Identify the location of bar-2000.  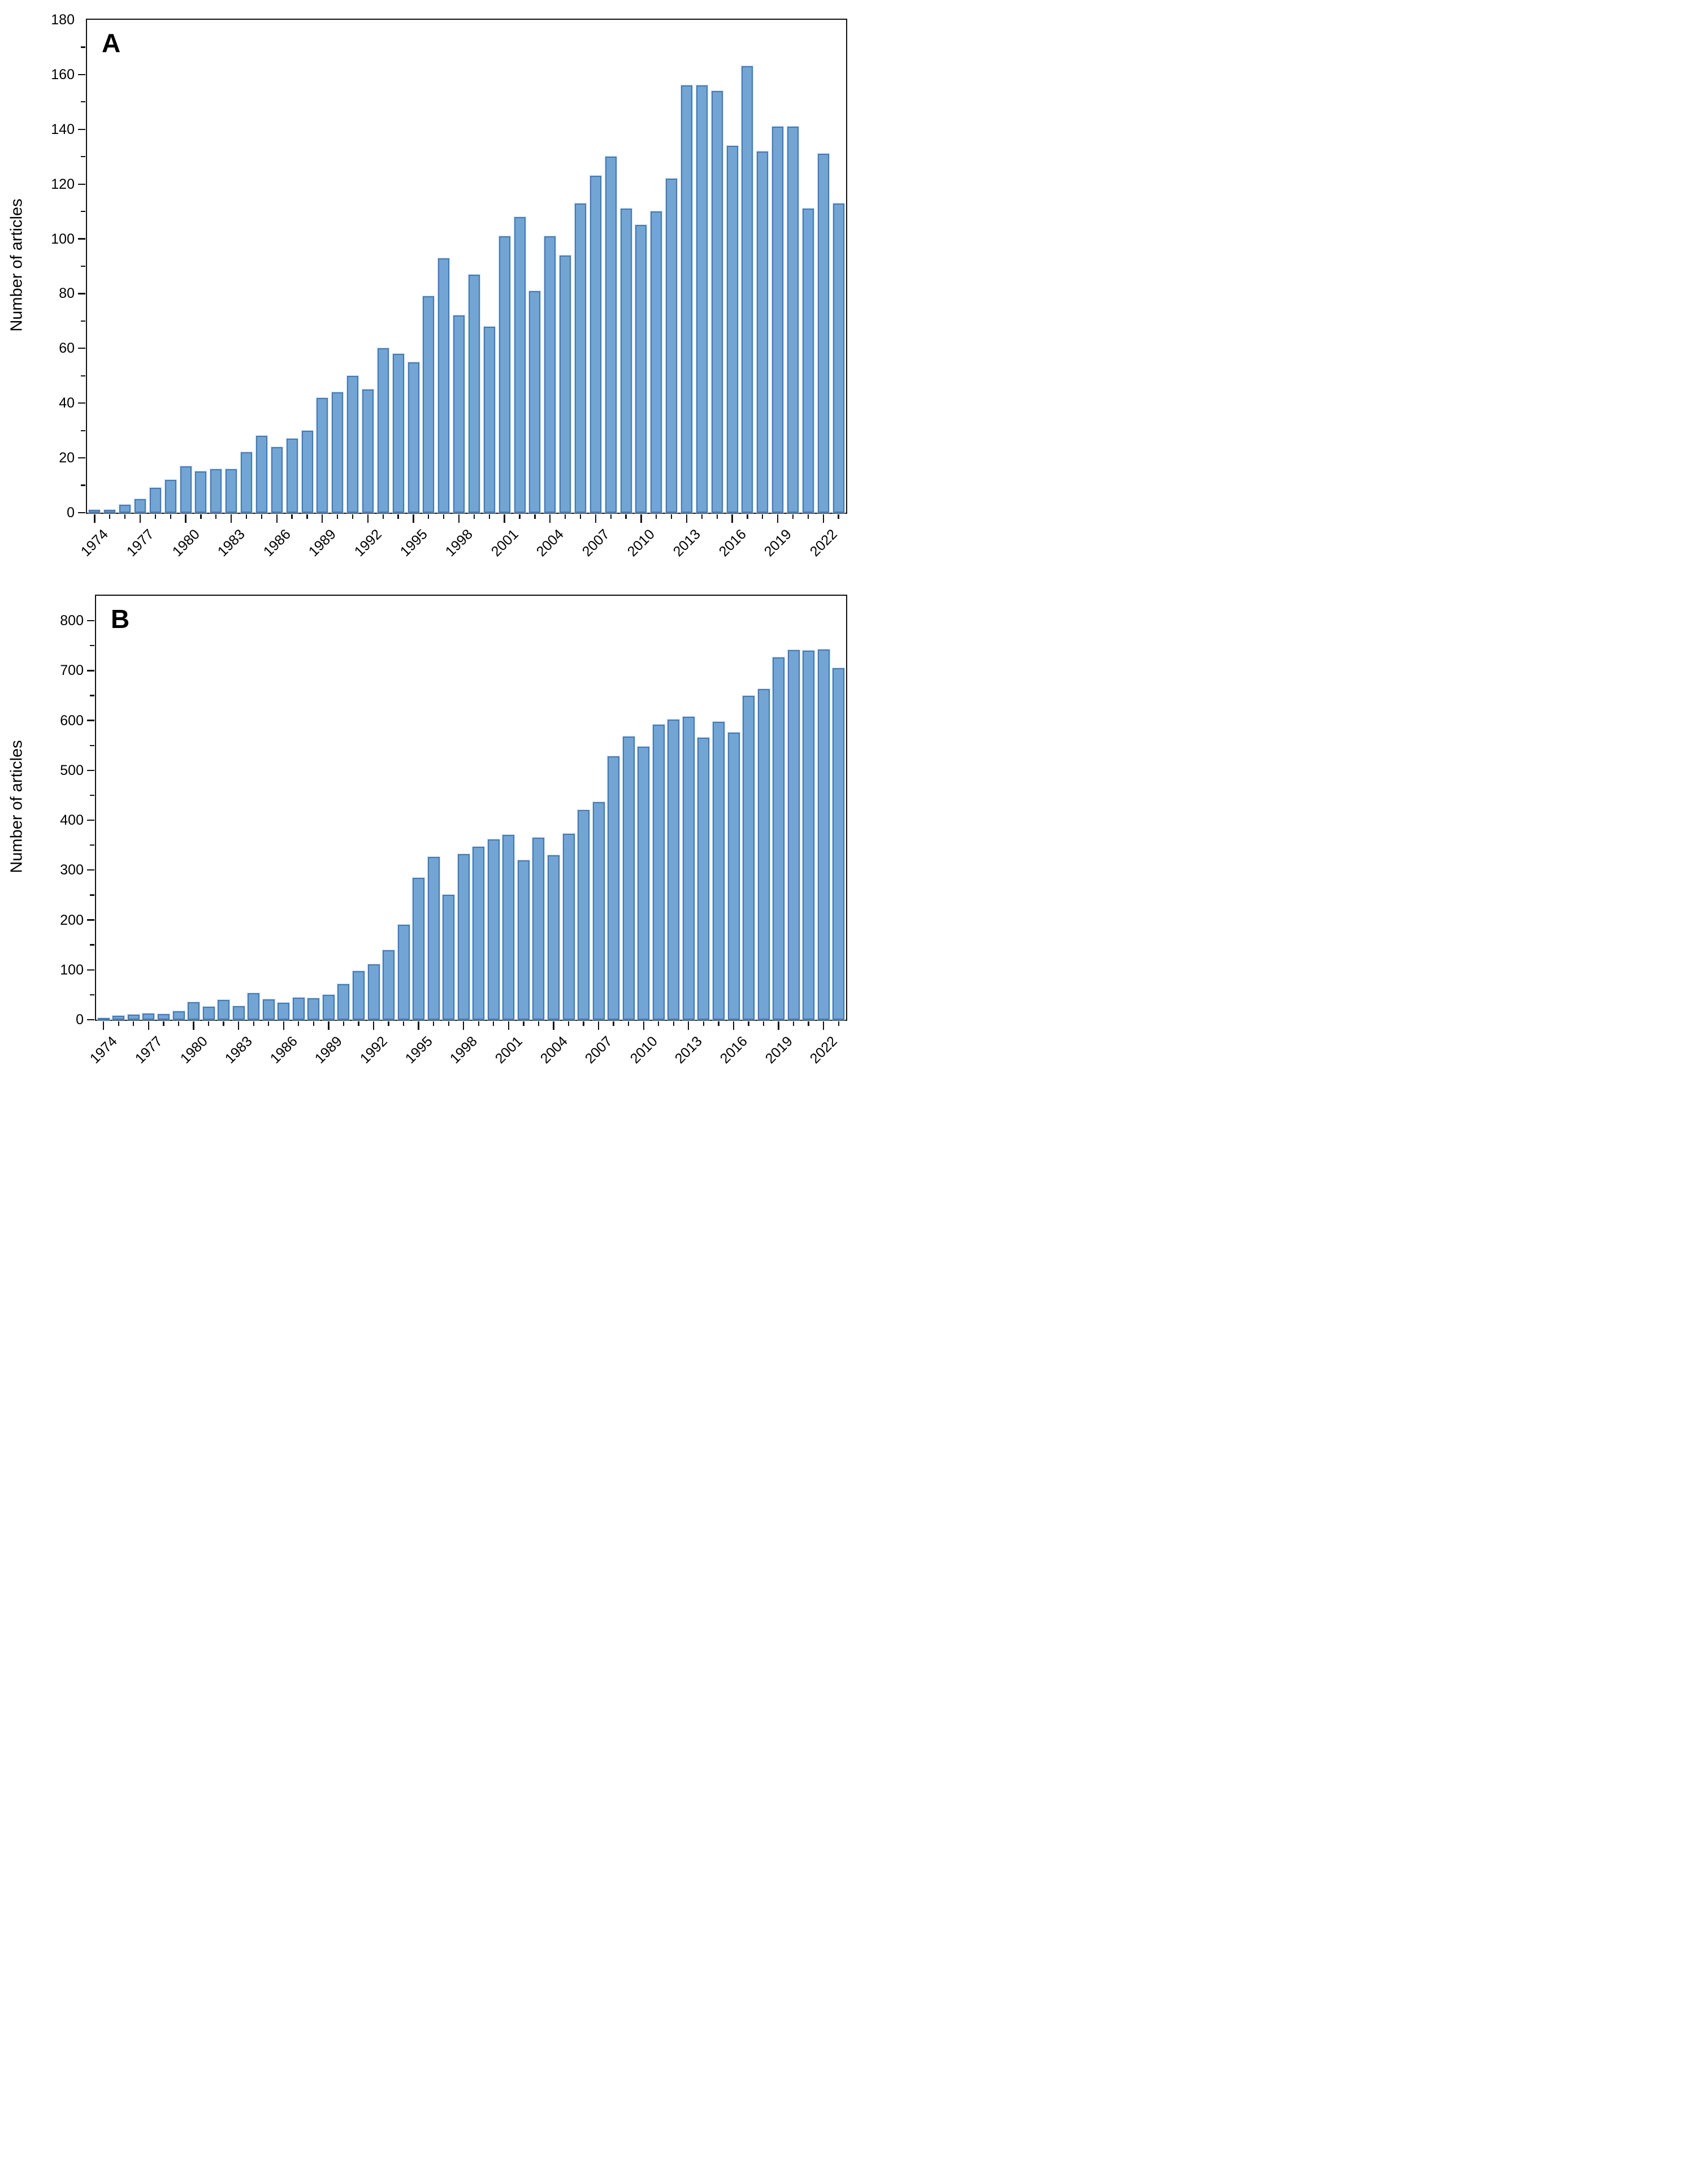
(494, 929).